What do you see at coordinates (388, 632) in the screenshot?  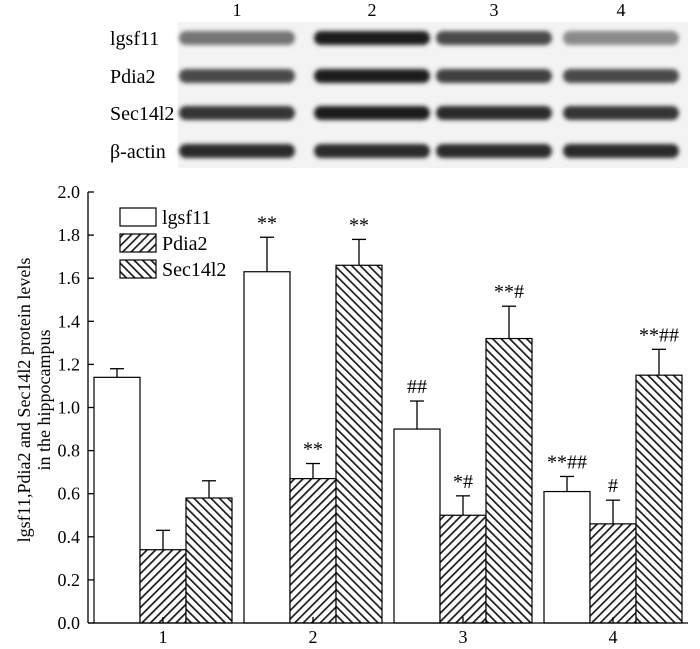 I see `x-axis: 1 2 3 4` at bounding box center [388, 632].